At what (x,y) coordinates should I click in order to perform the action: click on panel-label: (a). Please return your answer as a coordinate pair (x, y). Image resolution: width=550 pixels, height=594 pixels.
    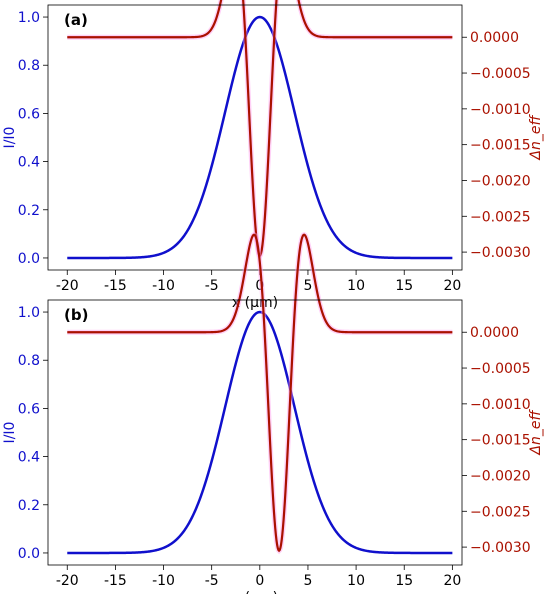
    Looking at the image, I should click on (76, 20).